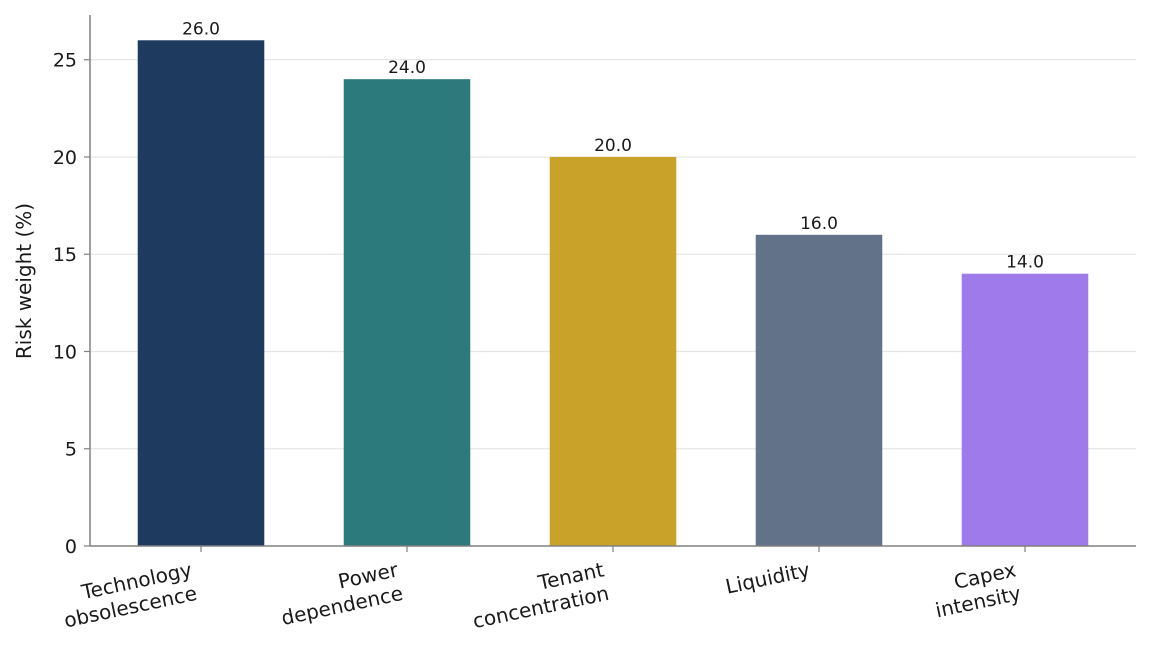 This screenshot has width=1151, height=657. Describe the element at coordinates (24, 281) in the screenshot. I see `y-axis-title: Risk weight (%)` at that location.